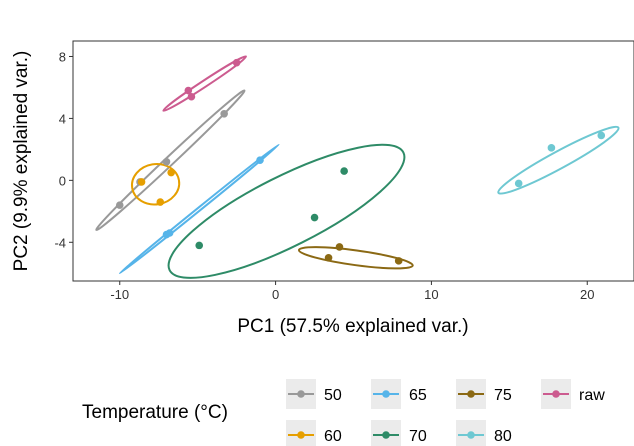 The image size is (634, 446). What do you see at coordinates (418, 436) in the screenshot?
I see `legend-label: 70` at bounding box center [418, 436].